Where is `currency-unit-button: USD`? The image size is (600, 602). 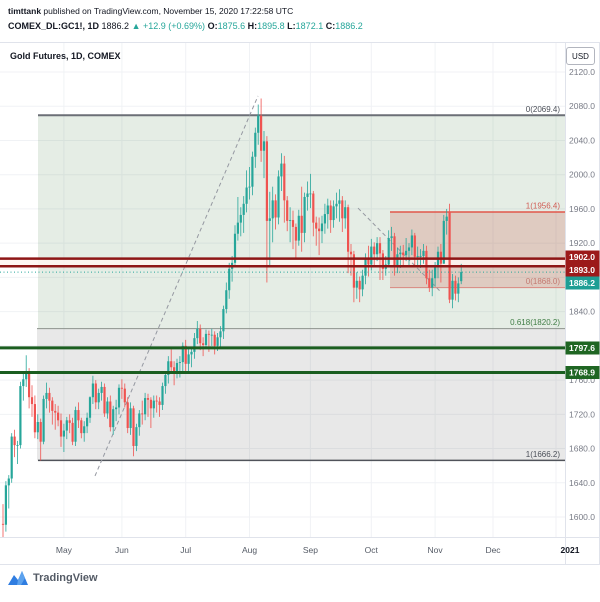 currency-unit-button: USD is located at coordinates (580, 56).